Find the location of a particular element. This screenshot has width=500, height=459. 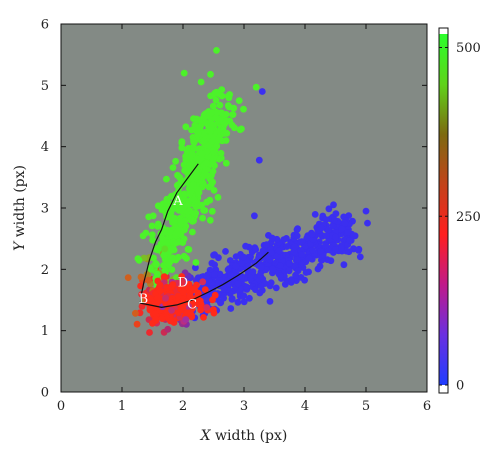

point-label-c: C is located at coordinates (192, 305).